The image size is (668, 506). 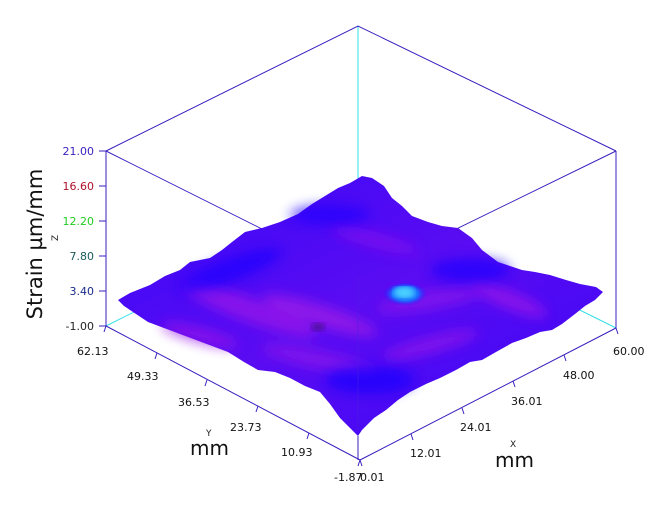 What do you see at coordinates (527, 401) in the screenshot?
I see `x-tick-label: 36.01` at bounding box center [527, 401].